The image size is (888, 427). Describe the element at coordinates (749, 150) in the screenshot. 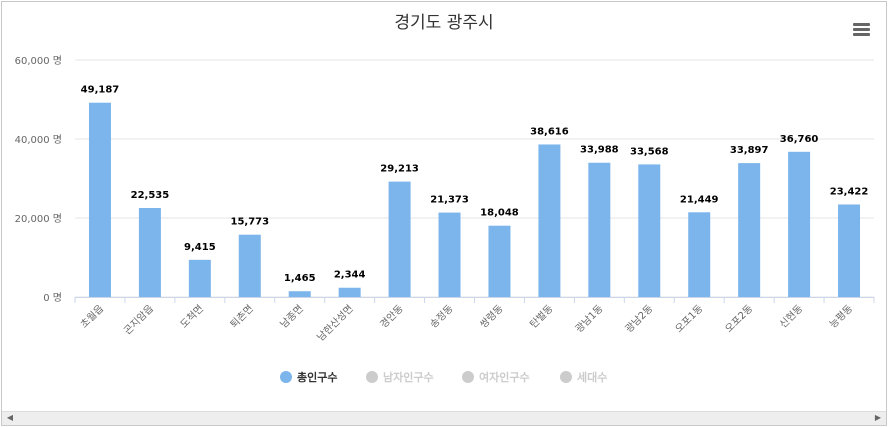

I see `data-label: 33,897` at that location.